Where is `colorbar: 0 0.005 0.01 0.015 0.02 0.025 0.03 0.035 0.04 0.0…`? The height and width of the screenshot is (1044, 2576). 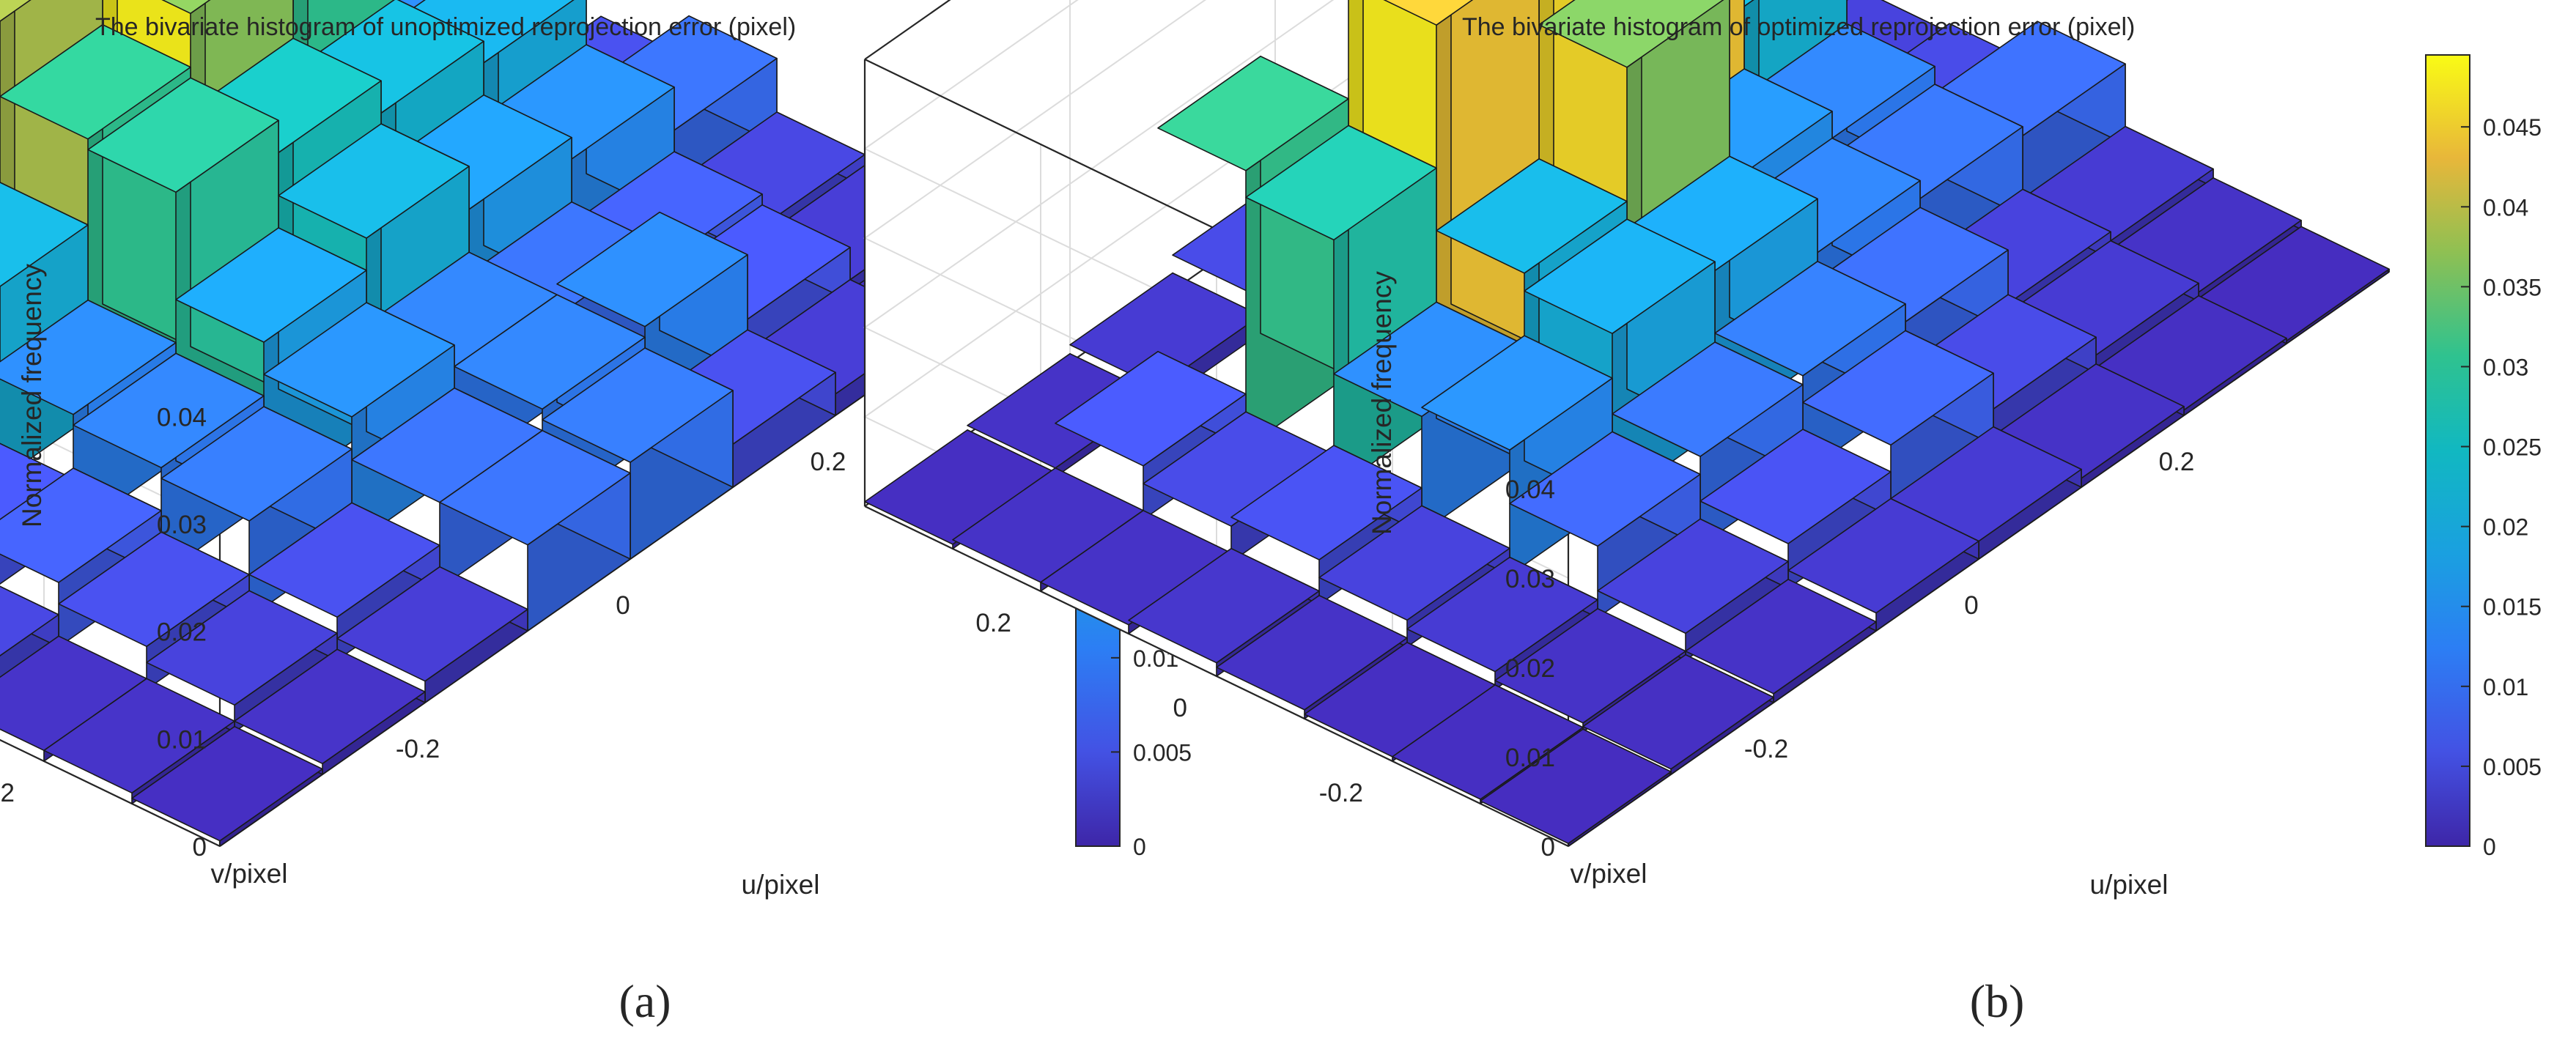 colorbar: 0 0.005 0.01 0.015 0.02 0.025 0.03 0.035 0.04 0.0… is located at coordinates (2483, 457).